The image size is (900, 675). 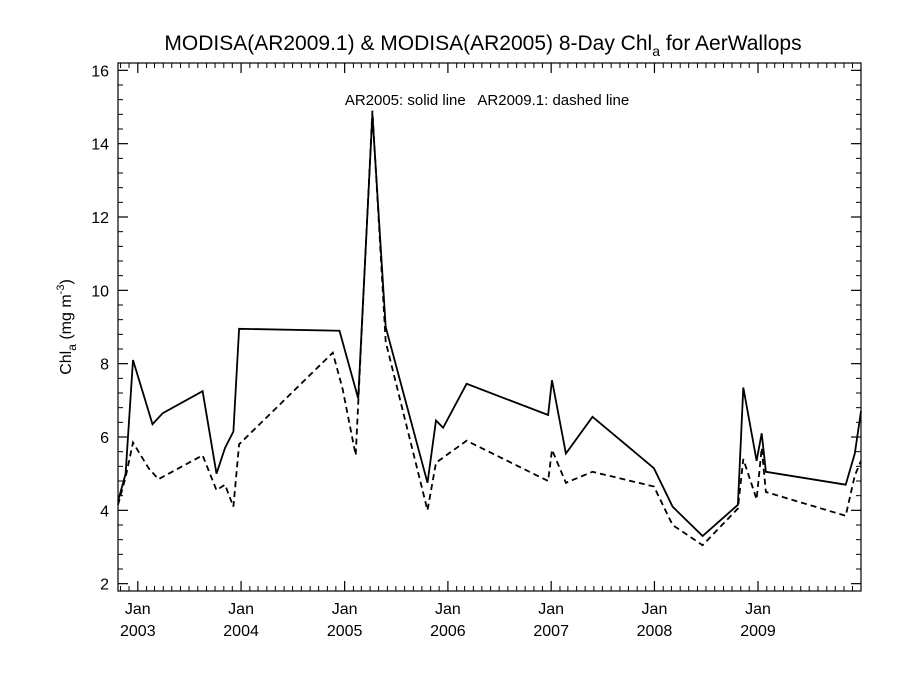 I want to click on y-tick-label: 2, so click(x=104, y=585).